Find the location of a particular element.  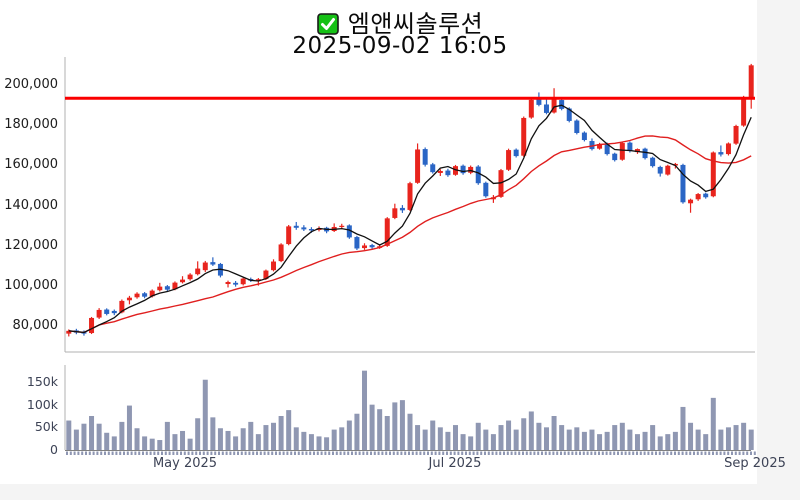

price-tick-label: 80,000 is located at coordinates (35, 325).